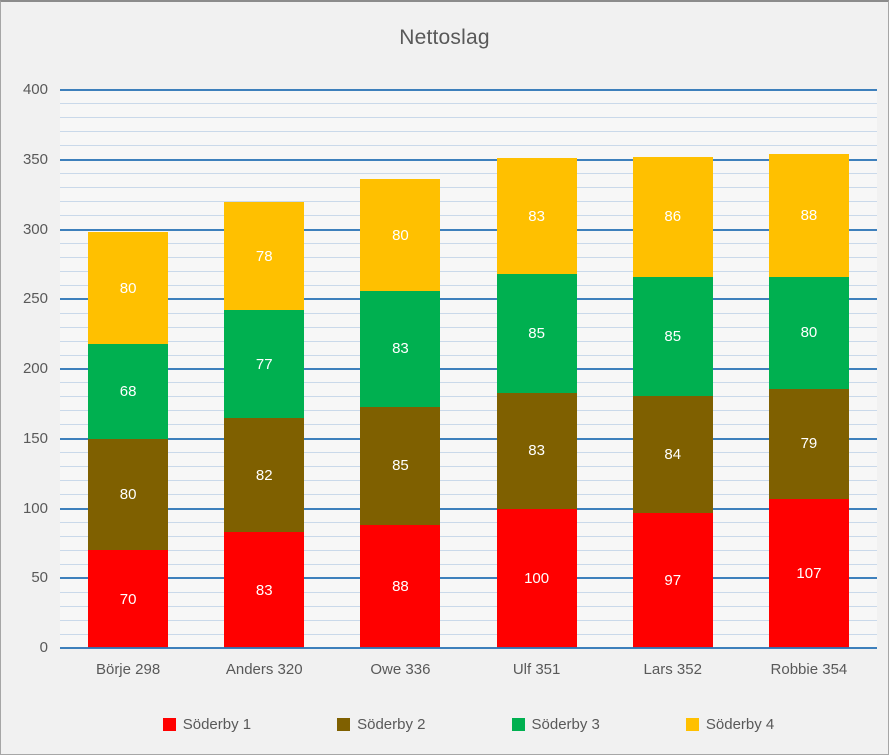 Image resolution: width=889 pixels, height=755 pixels. I want to click on legend-item-s-derby-4: Söderby 4, so click(730, 724).